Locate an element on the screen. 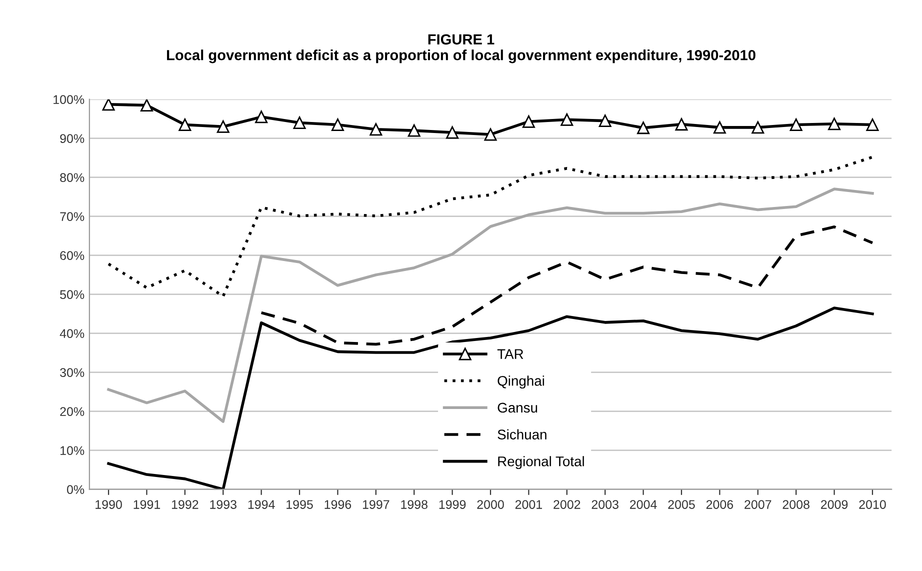  x-tick-label: 2008 is located at coordinates (796, 504).